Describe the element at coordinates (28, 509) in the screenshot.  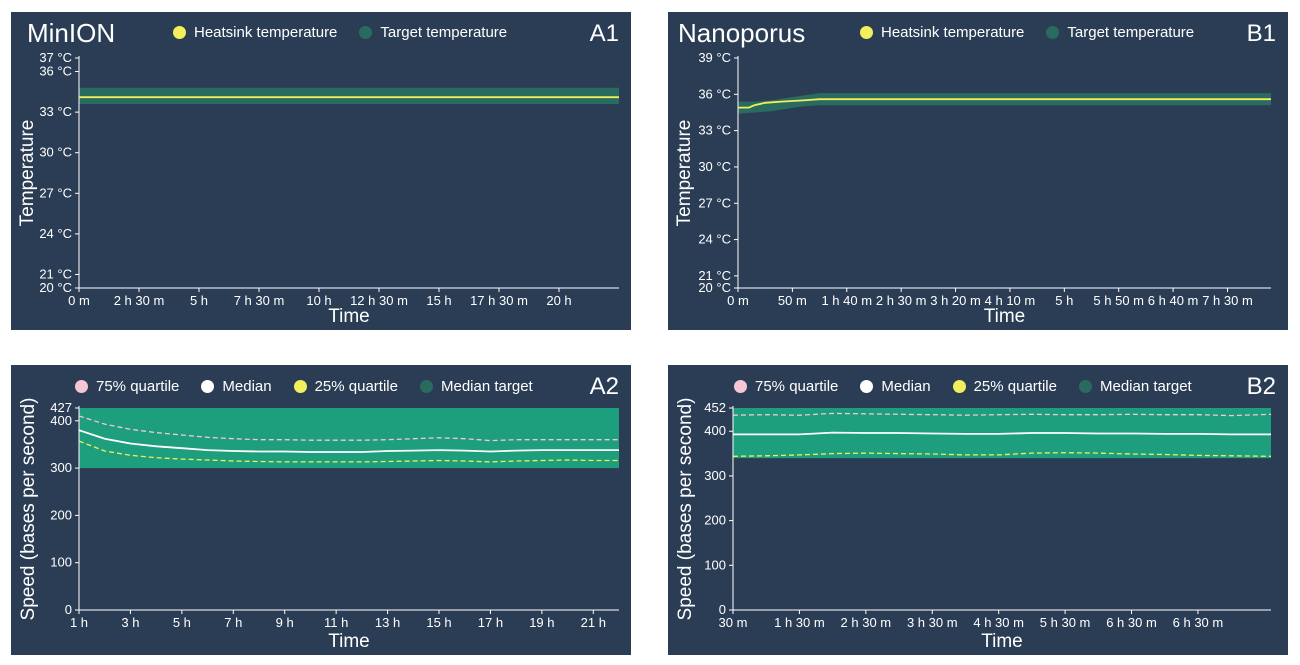
I see `y-axis-label: Speed (bases per second)` at that location.